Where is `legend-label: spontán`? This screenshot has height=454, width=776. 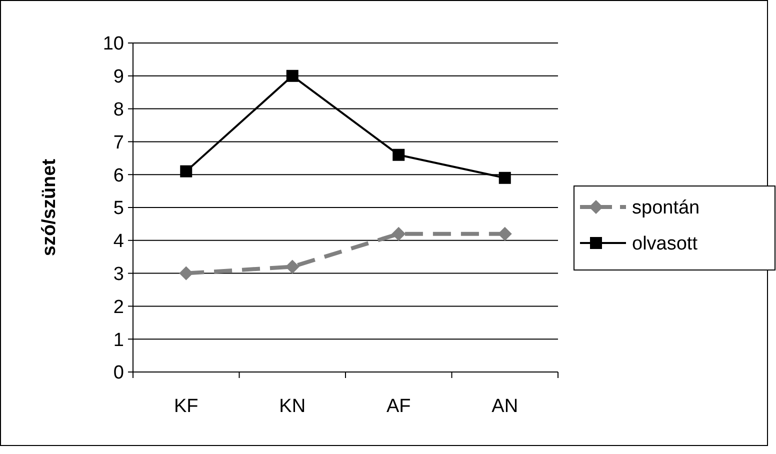 legend-label: spontán is located at coordinates (666, 208).